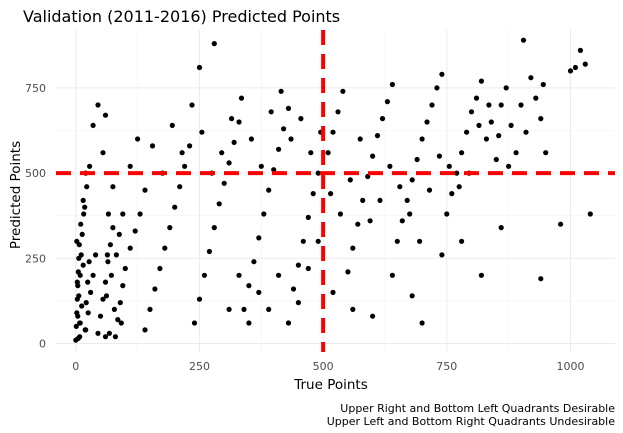  What do you see at coordinates (570, 366) in the screenshot?
I see `x-tick-label: 1000` at bounding box center [570, 366].